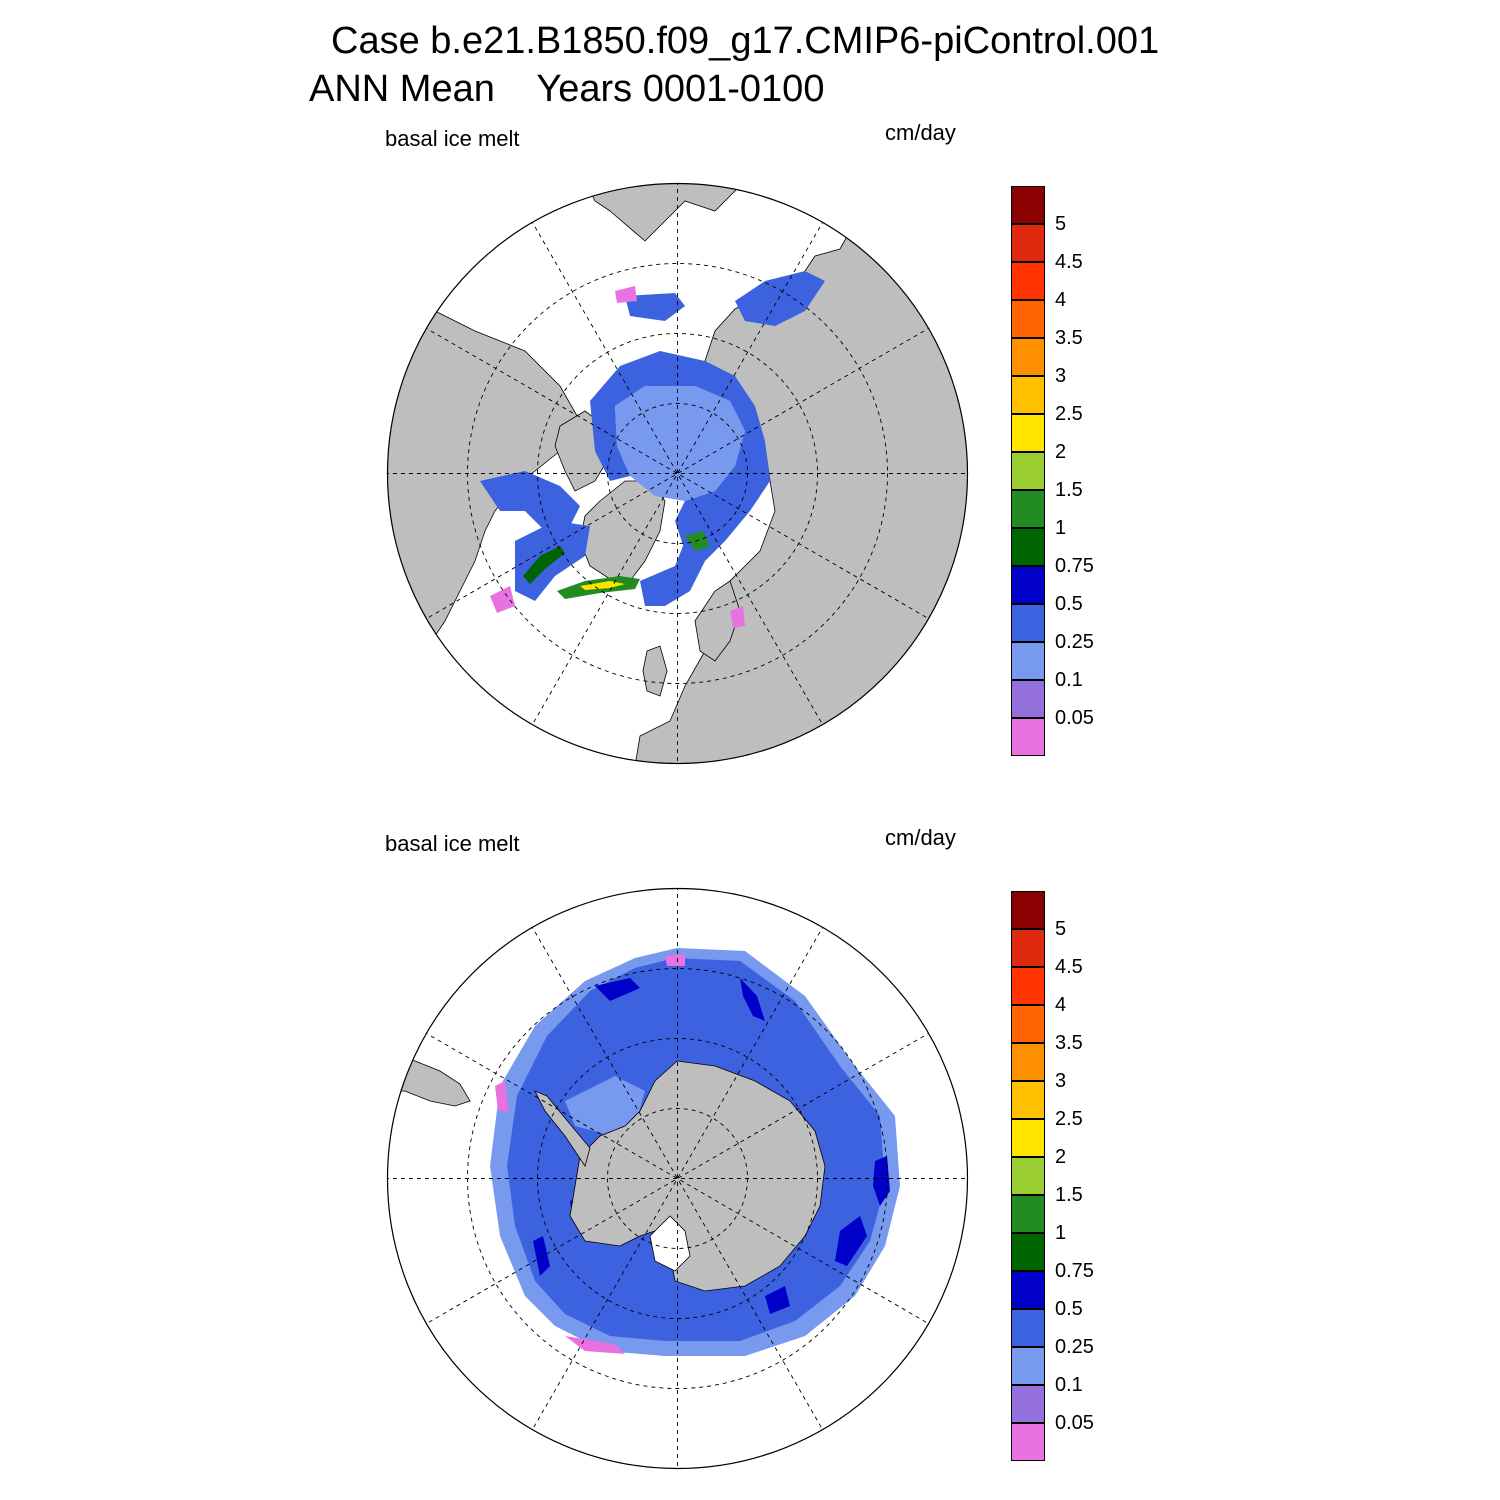 Image resolution: width=1500 pixels, height=1500 pixels. What do you see at coordinates (544, 565) in the screenshot?
I see `melt-strong-west` at bounding box center [544, 565].